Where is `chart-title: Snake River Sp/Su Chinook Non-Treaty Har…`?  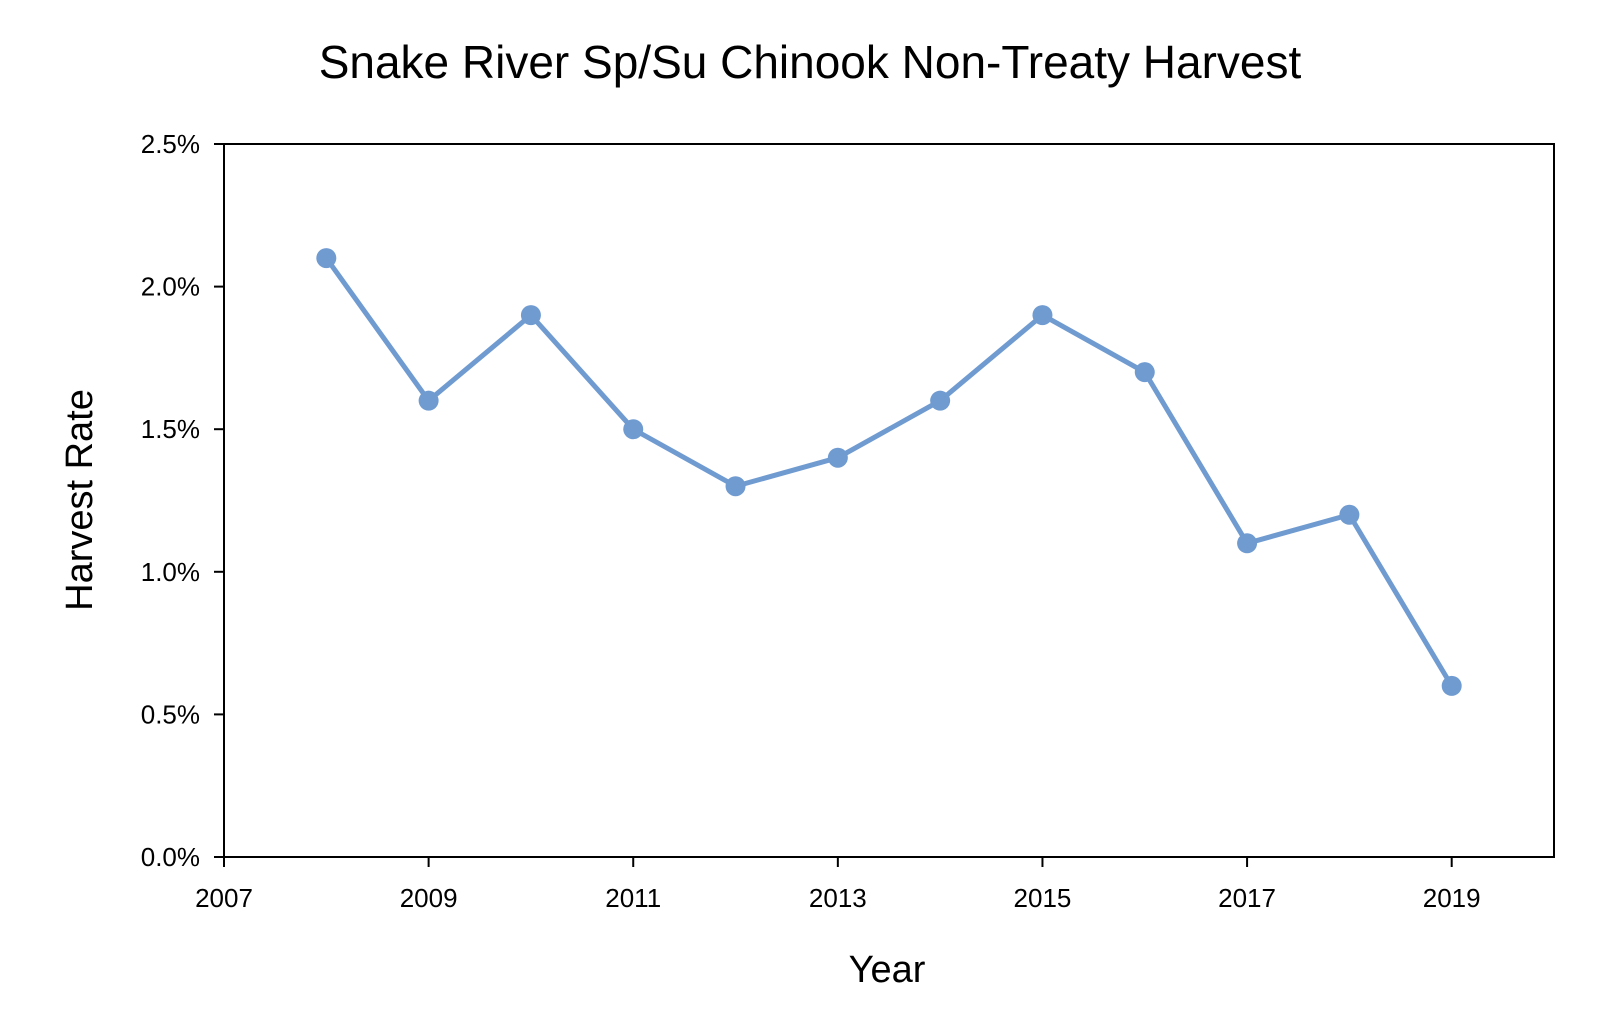 chart-title: Snake River Sp/Su Chinook Non-Treaty Har… is located at coordinates (810, 62).